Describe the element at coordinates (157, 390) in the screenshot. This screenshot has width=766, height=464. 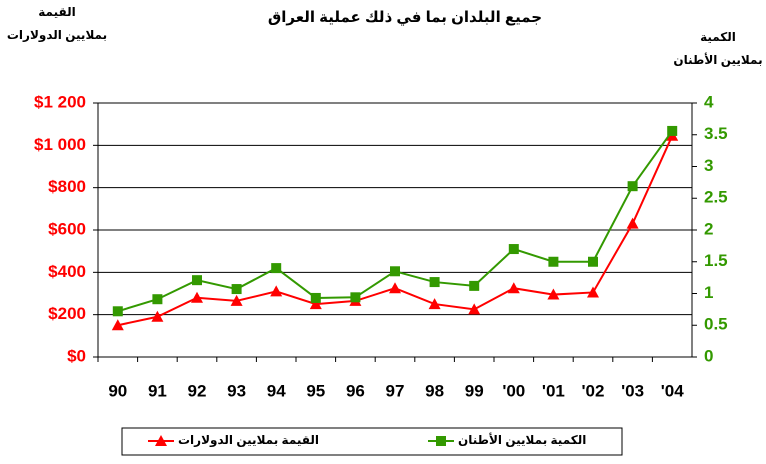
I see `x-tick-label: 91` at that location.